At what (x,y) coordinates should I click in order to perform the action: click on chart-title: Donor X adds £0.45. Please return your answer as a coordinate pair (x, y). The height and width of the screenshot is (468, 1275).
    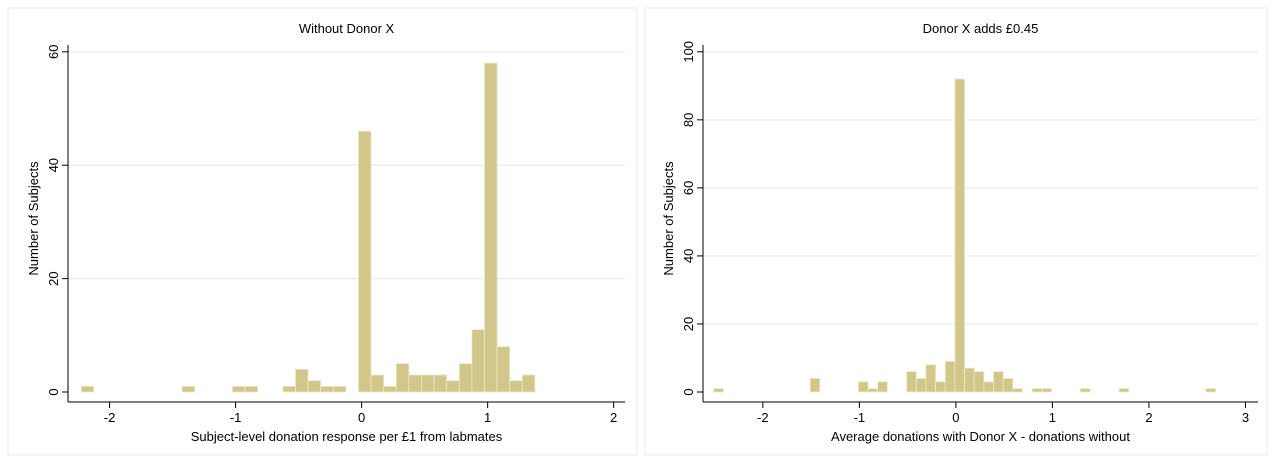
    Looking at the image, I should click on (981, 28).